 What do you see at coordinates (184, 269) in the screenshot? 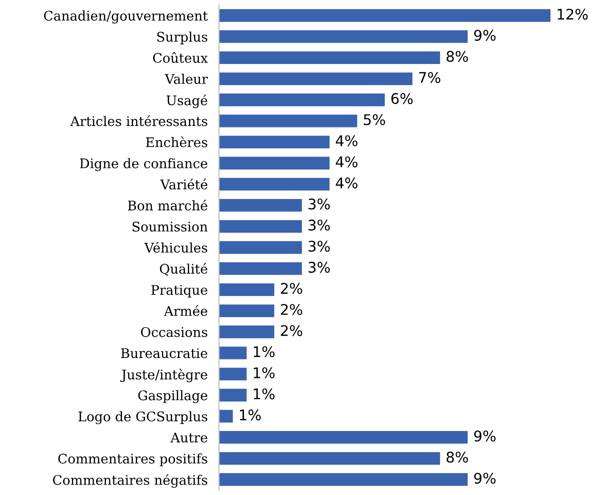
I see `y-tick-label: Qualité` at bounding box center [184, 269].